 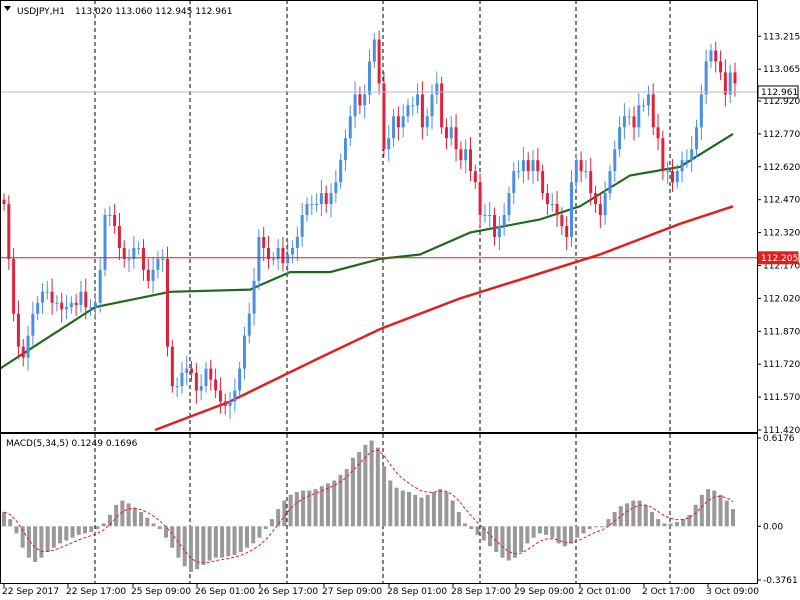 What do you see at coordinates (417, 592) in the screenshot?
I see `time-tick-label: 28 Sep 01:00` at bounding box center [417, 592].